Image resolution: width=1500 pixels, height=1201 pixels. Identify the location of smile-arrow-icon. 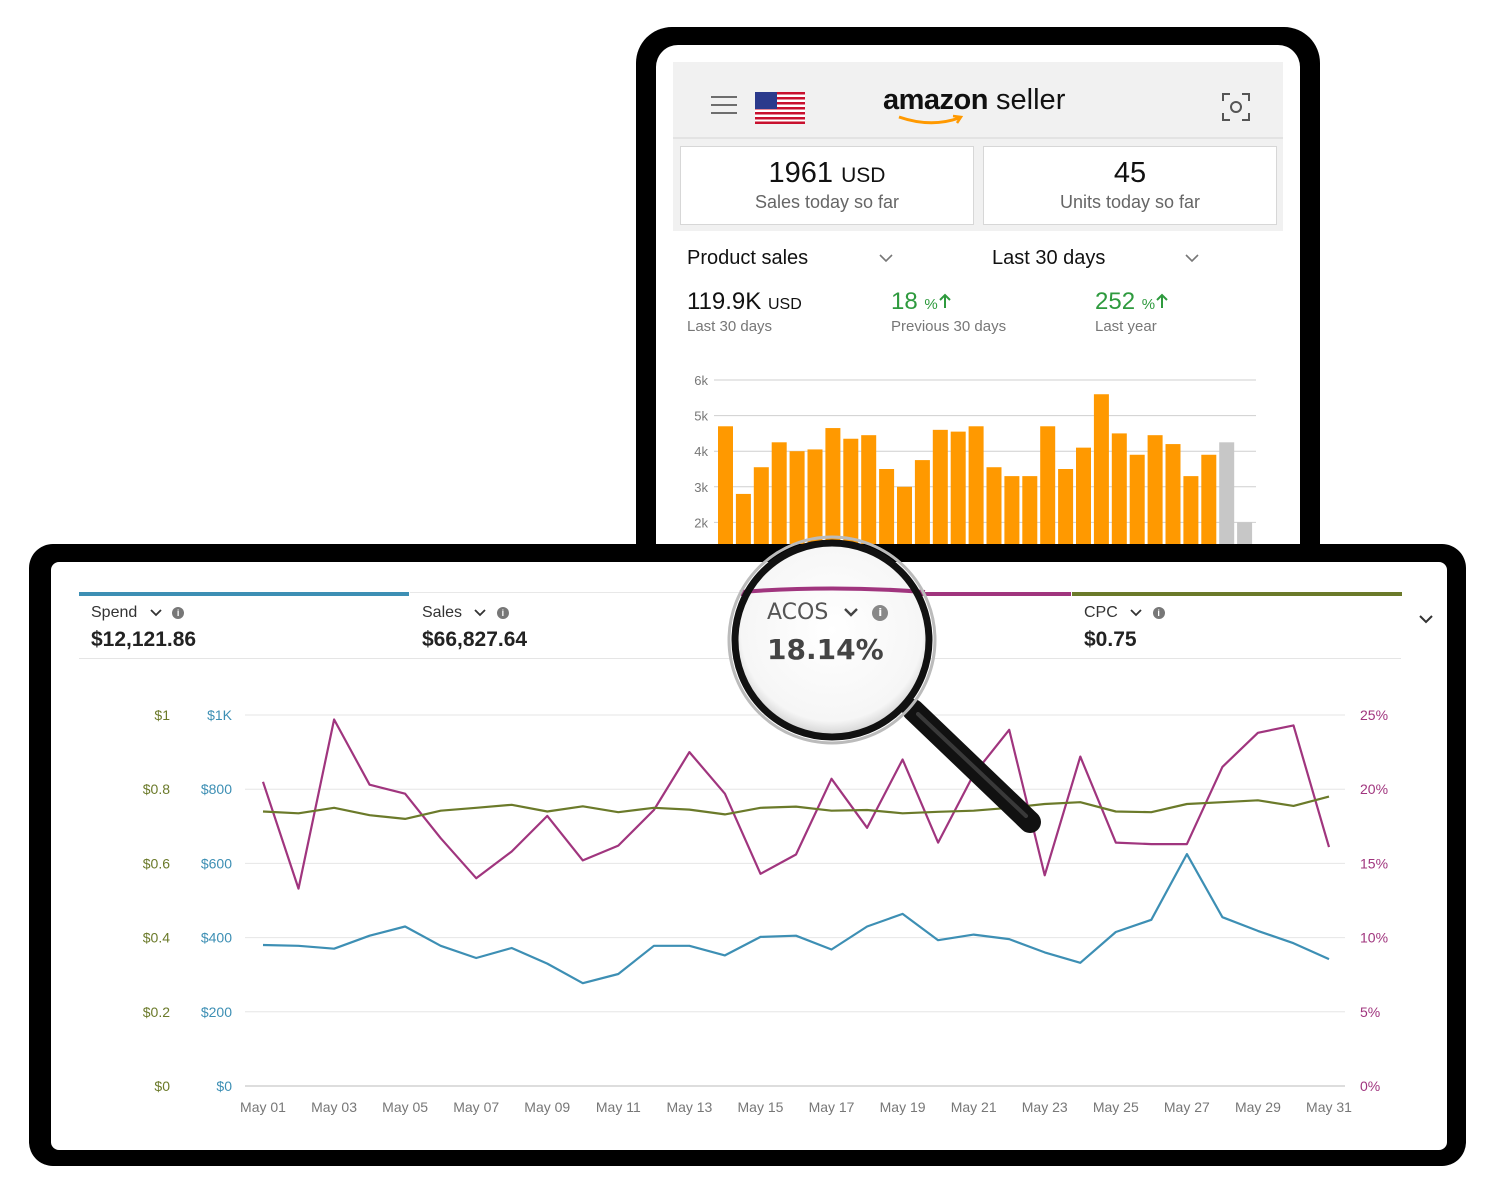
(931, 119).